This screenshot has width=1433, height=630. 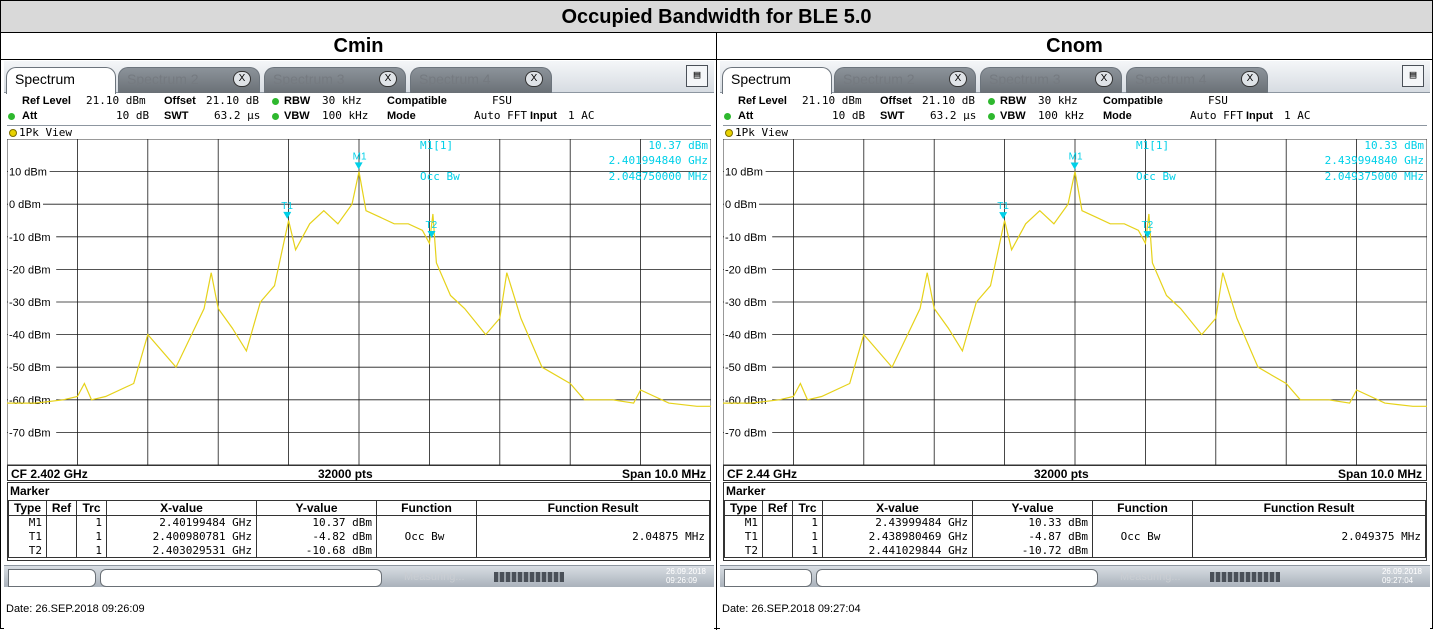 What do you see at coordinates (1025, 79) in the screenshot?
I see `tab-label: Spectrum 3` at bounding box center [1025, 79].